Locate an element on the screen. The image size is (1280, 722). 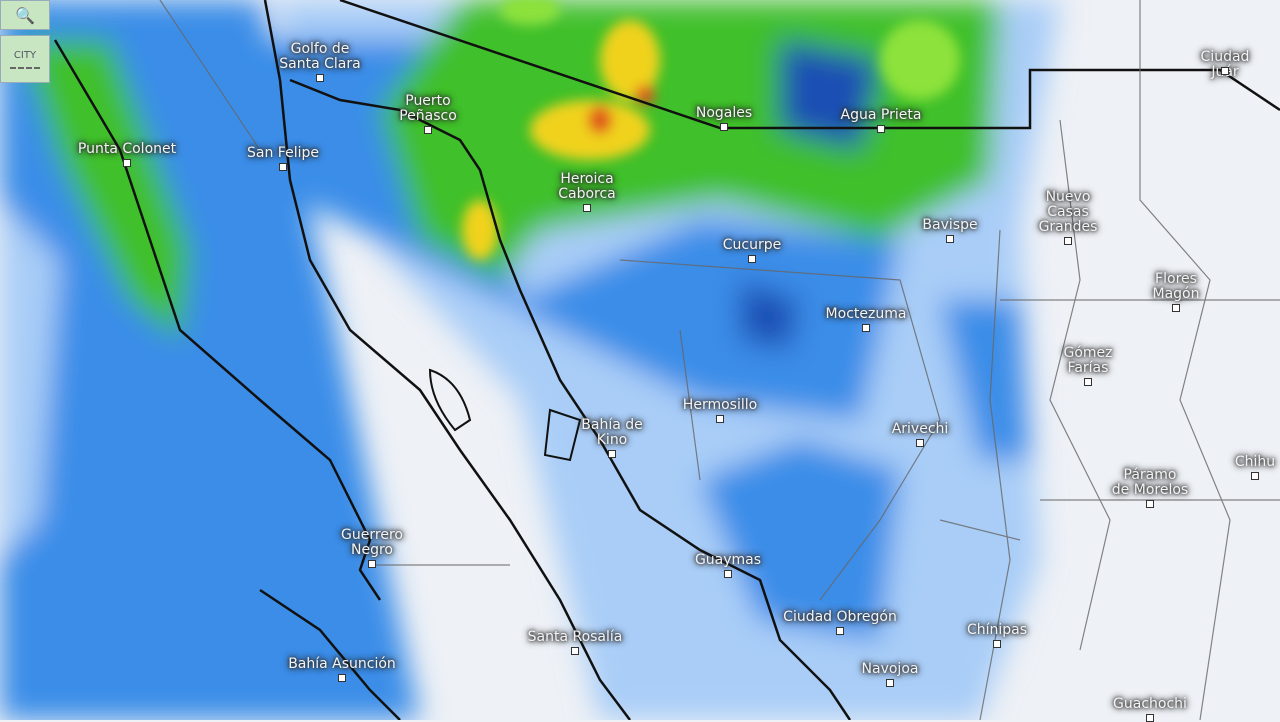
city-label: CITY is located at coordinates (25, 55).